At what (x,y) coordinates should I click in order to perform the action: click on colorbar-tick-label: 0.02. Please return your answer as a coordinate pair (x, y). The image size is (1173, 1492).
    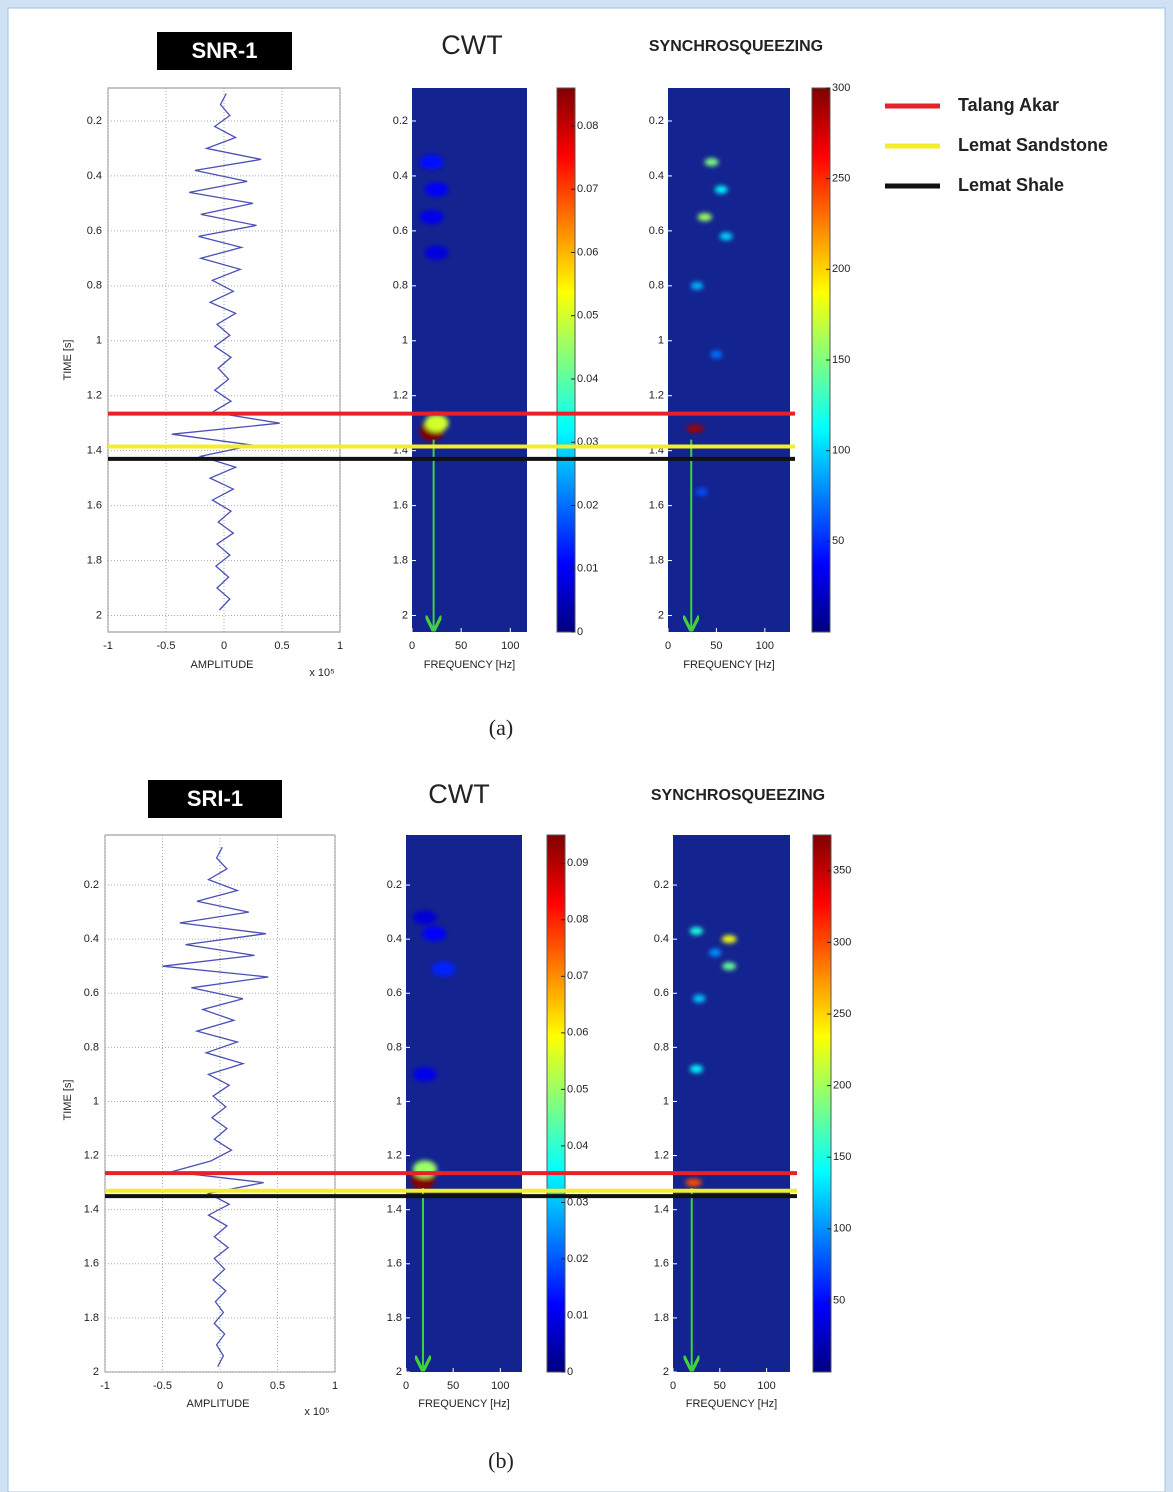
    Looking at the image, I should click on (587, 505).